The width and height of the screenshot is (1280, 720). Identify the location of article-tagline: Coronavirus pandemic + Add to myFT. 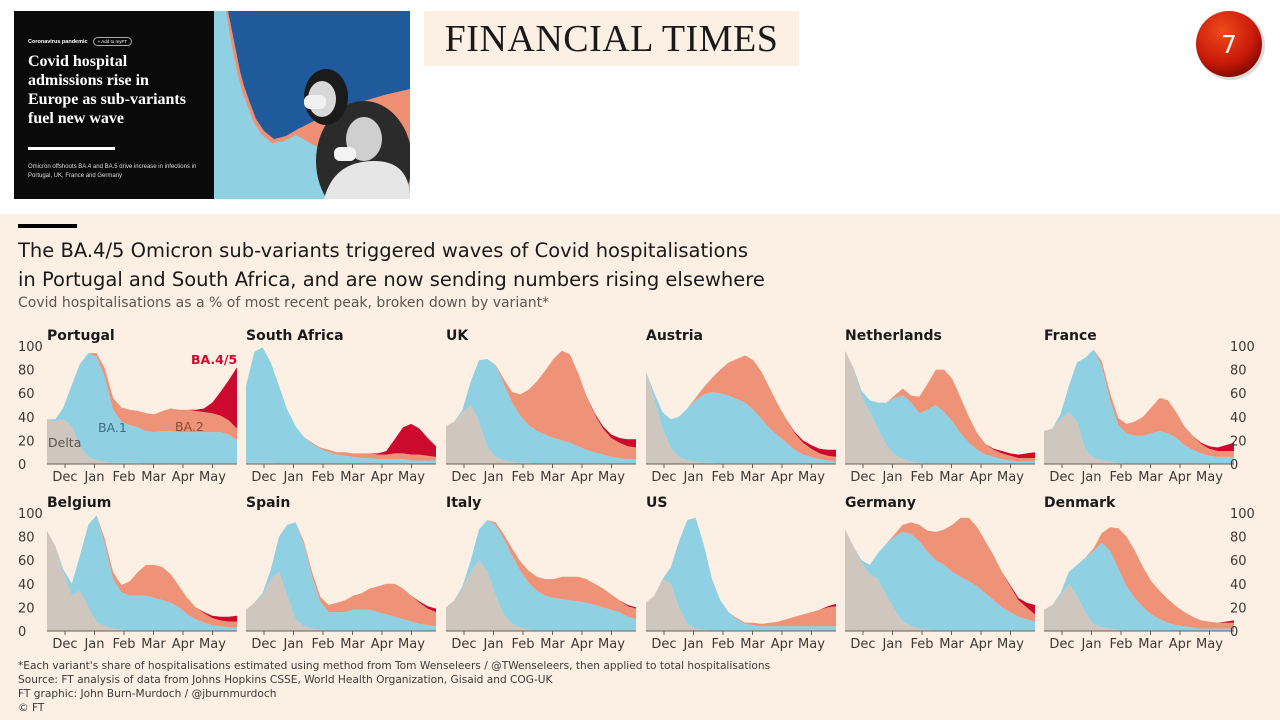
(80, 41).